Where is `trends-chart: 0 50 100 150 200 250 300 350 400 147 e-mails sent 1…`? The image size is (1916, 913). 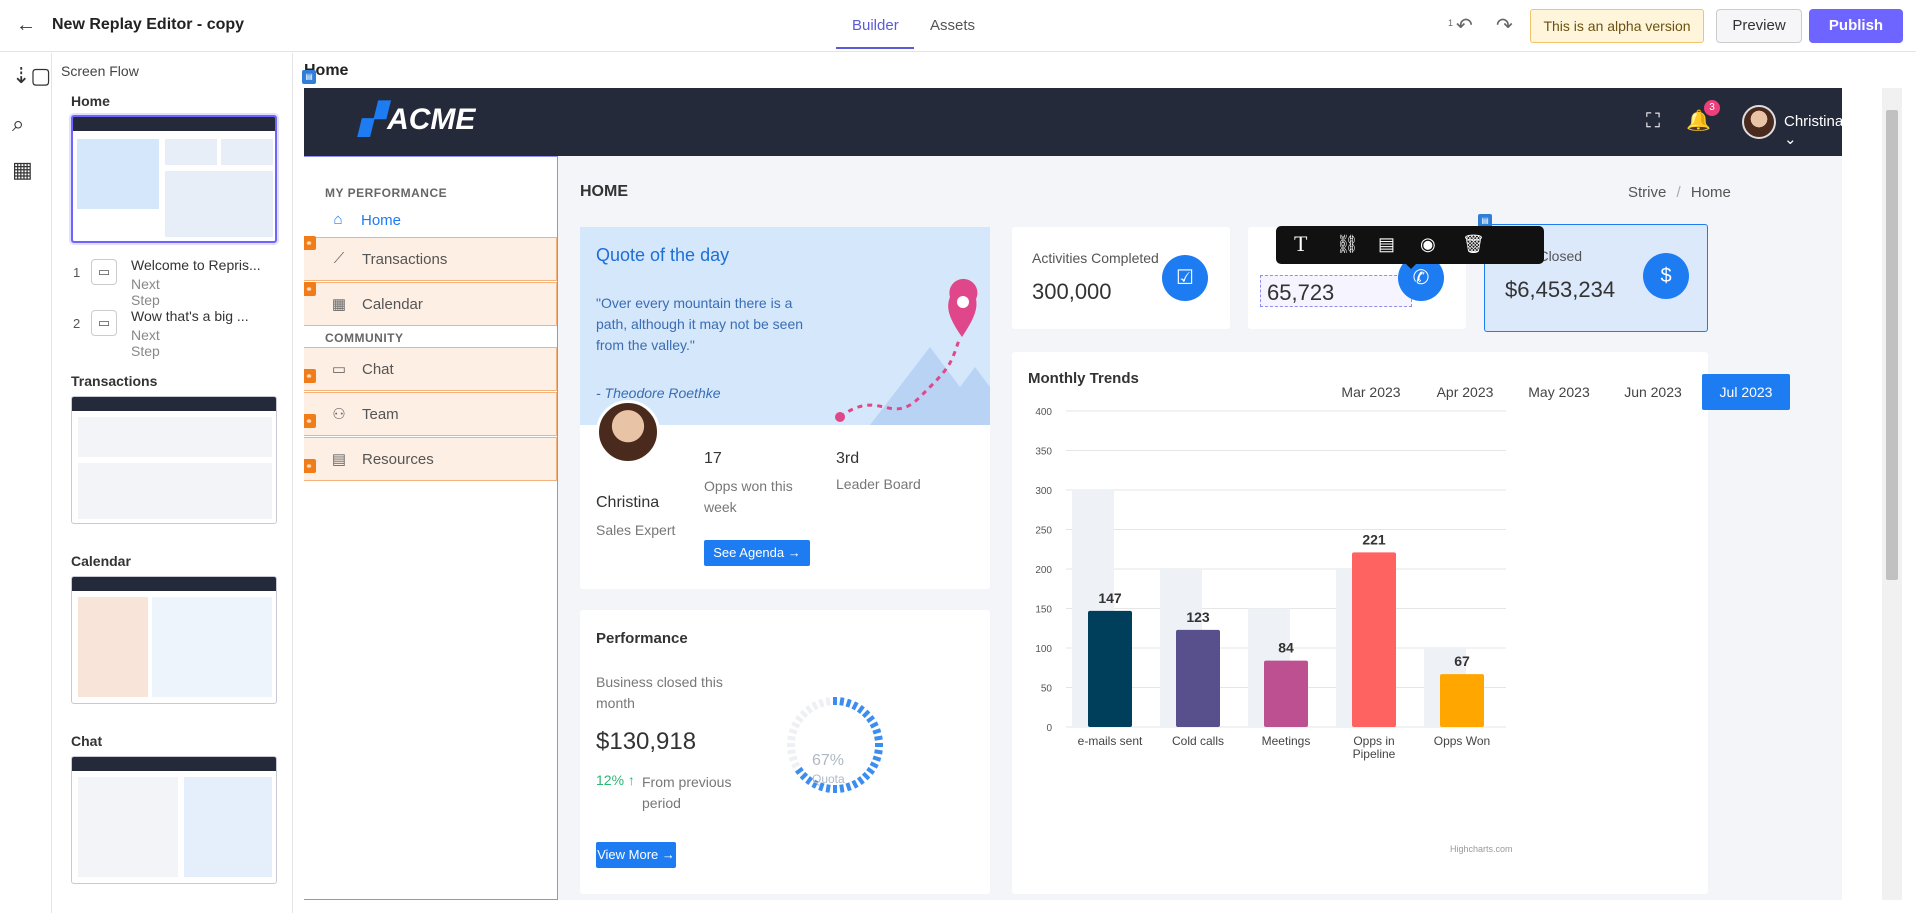 trends-chart: 0 50 100 150 200 250 300 350 400 147 e-mails sent 1… is located at coordinates (1270, 584).